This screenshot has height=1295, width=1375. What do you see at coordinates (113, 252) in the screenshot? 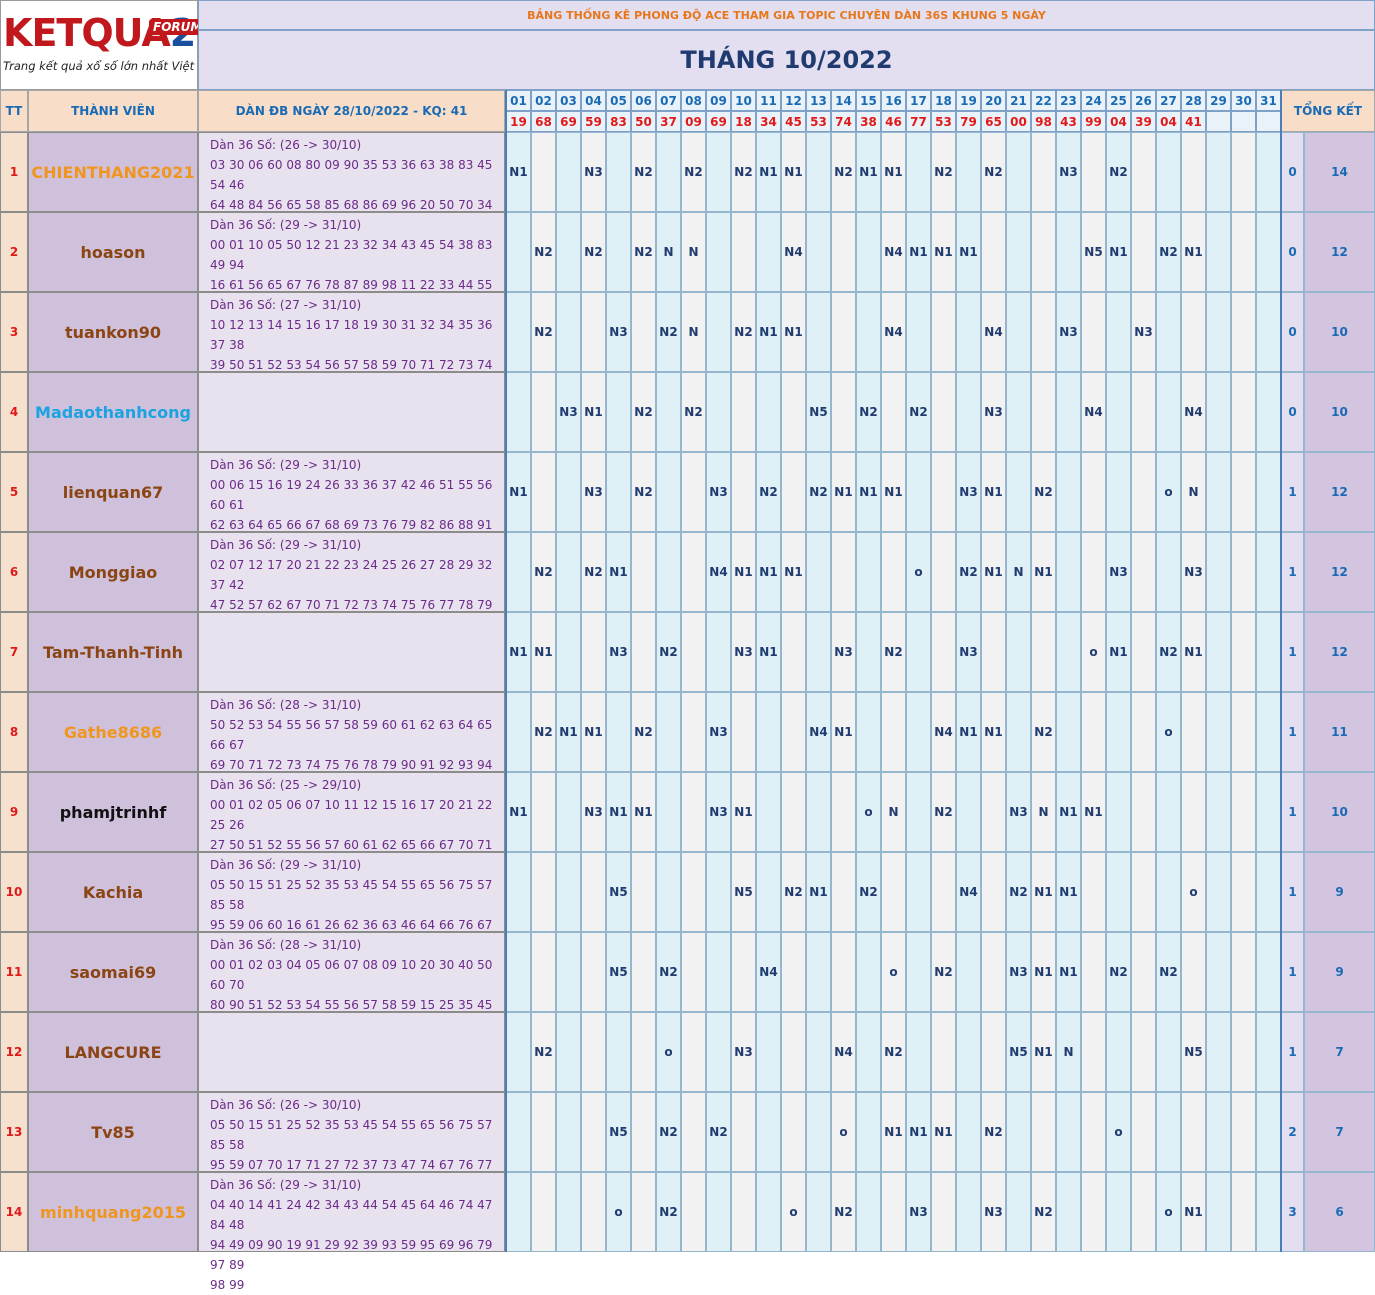
I see `member-name: hoason` at bounding box center [113, 252].